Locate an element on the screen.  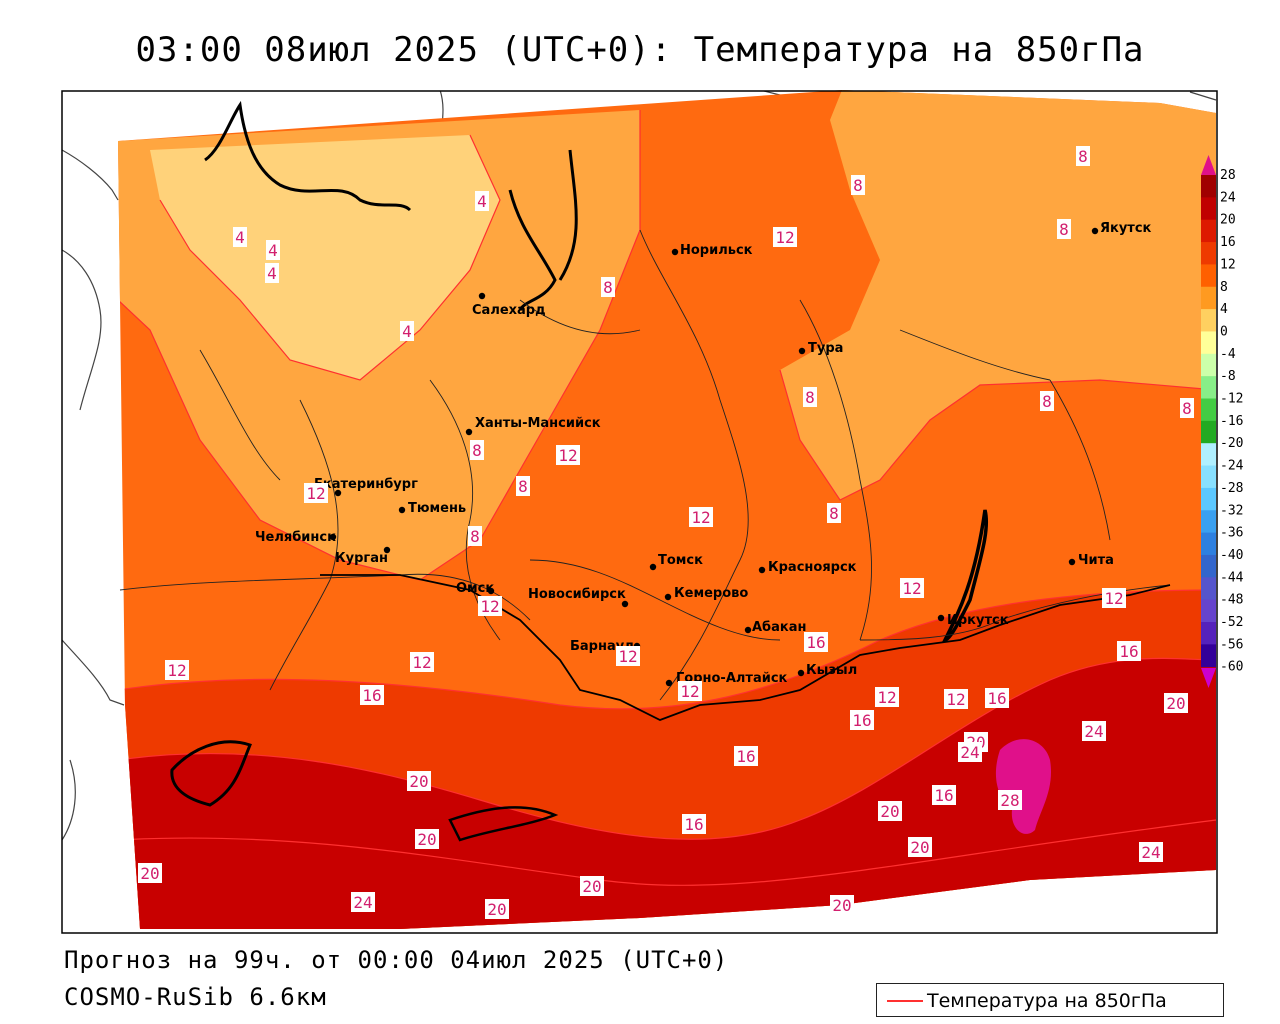
field-hottest is located at coordinates (1023, 786).